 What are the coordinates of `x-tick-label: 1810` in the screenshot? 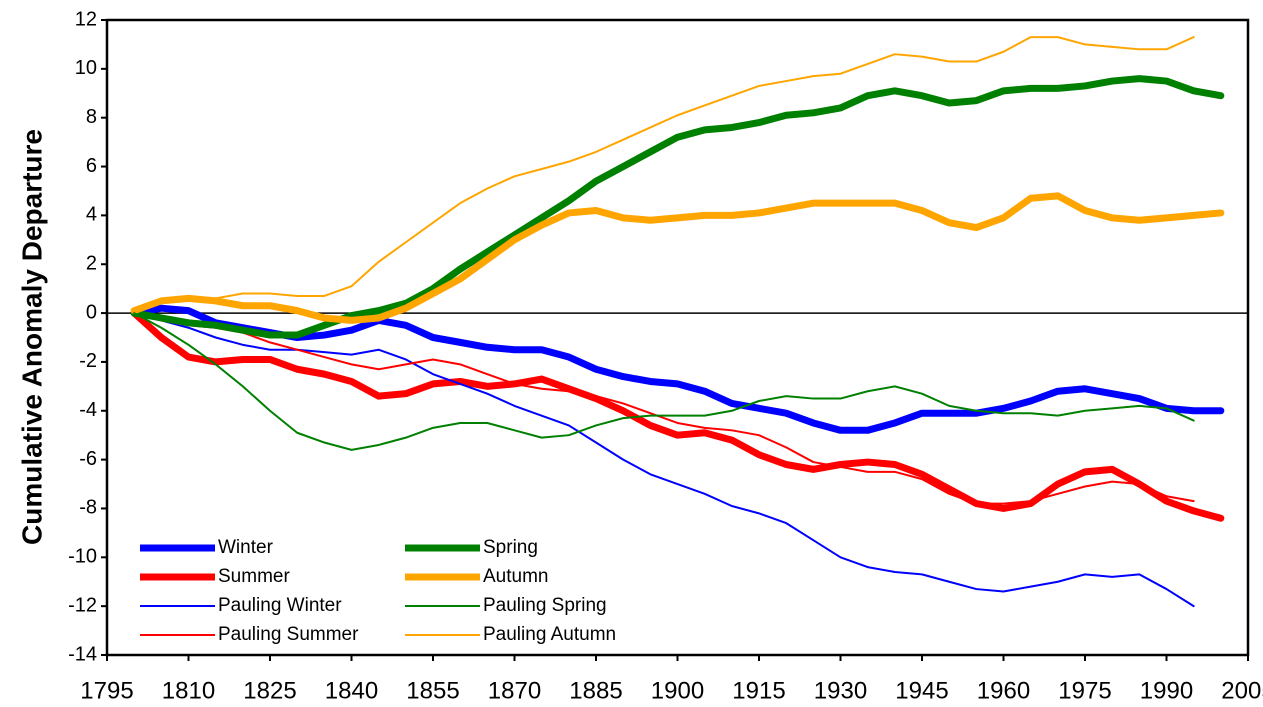 It's located at (188, 690).